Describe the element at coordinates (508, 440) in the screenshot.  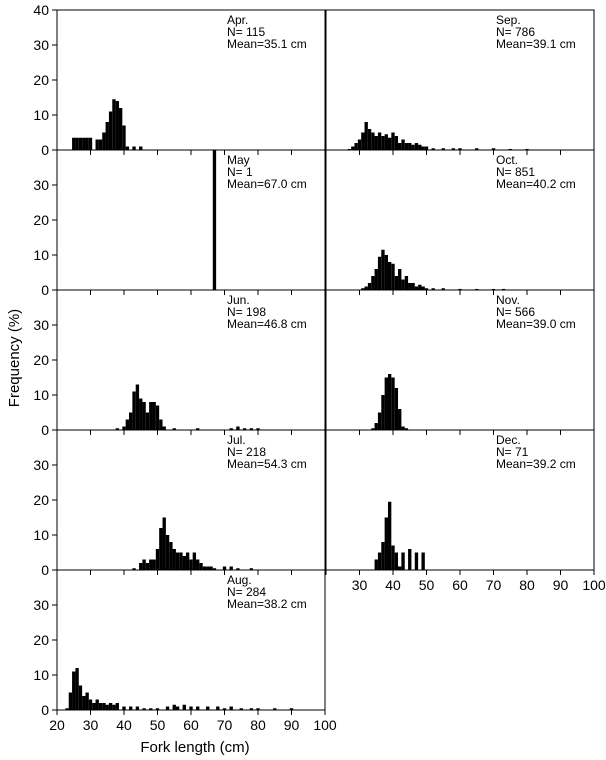
I see `panel-month-label: Dec.` at that location.